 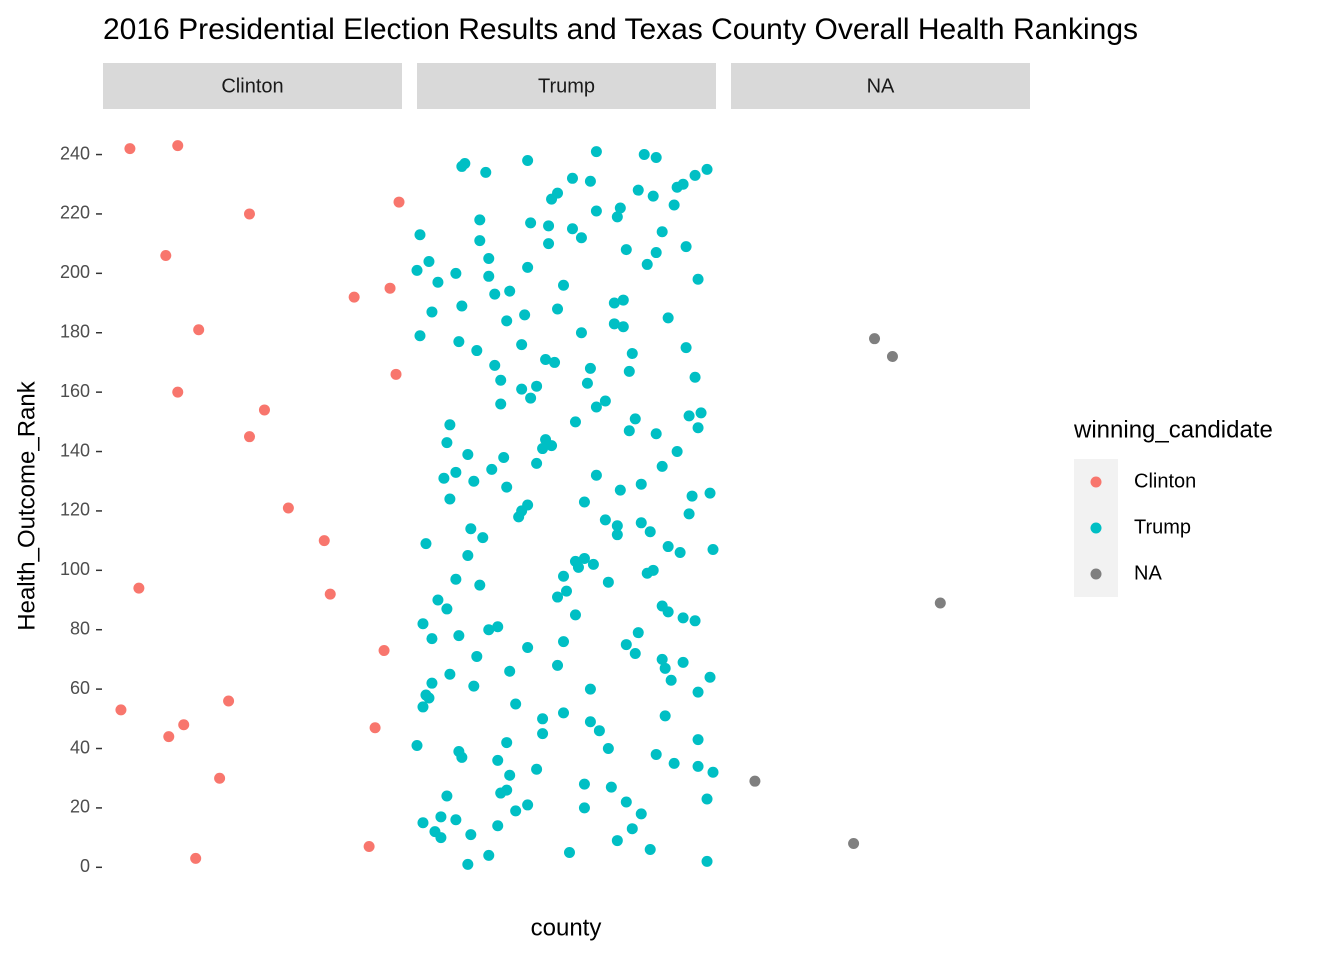 I want to click on legend-label: Trump, so click(x=1162, y=527).